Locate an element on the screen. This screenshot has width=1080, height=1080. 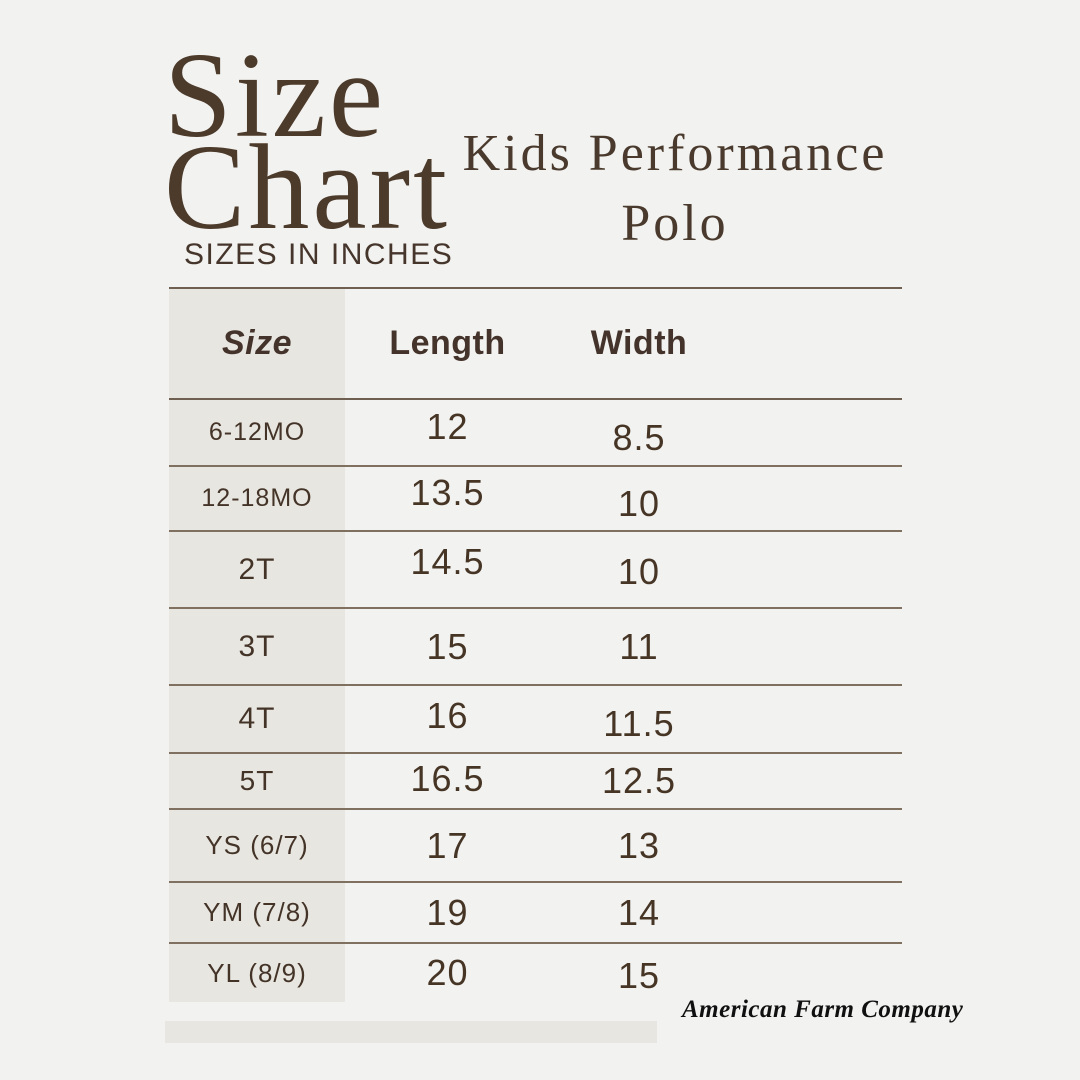
width-cell: 13 is located at coordinates (639, 845).